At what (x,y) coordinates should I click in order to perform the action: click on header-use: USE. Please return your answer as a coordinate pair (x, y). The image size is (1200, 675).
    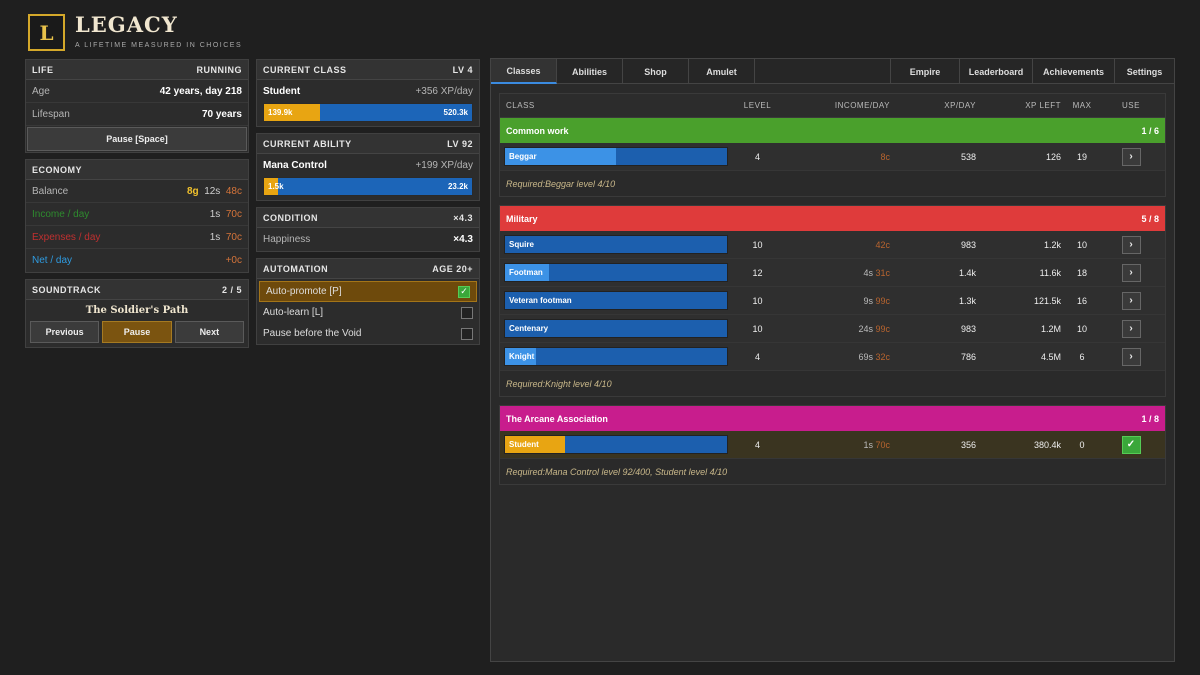
    Looking at the image, I should click on (1131, 105).